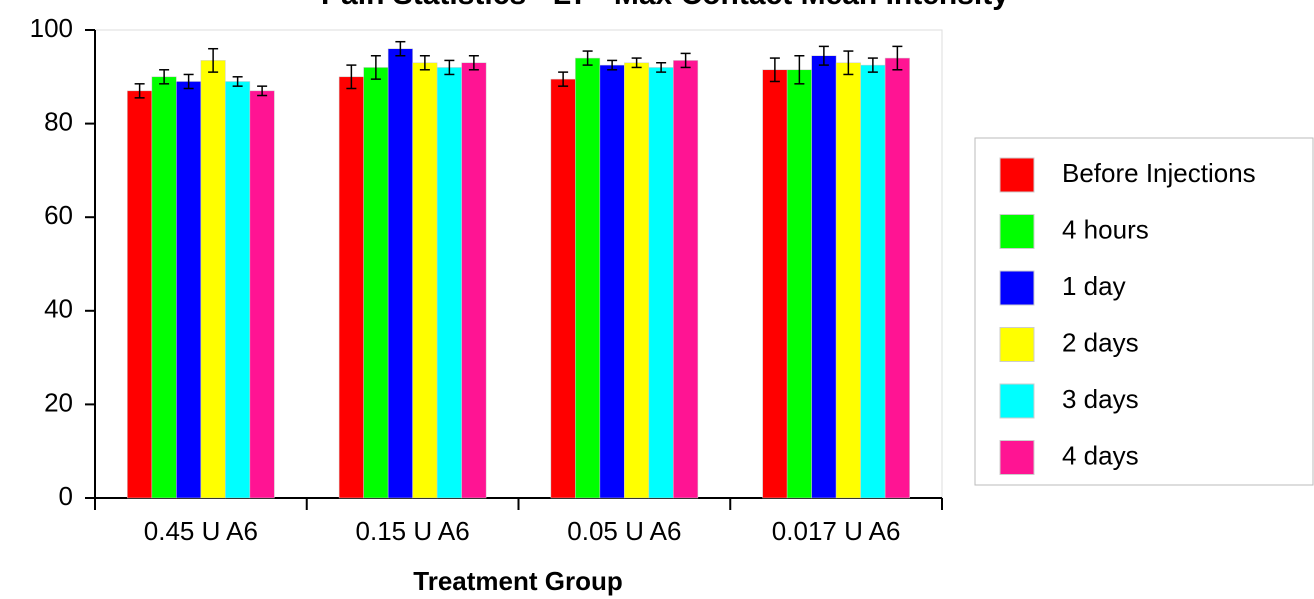 This screenshot has height=599, width=1314. I want to click on x-axis-label: Treatment Group, so click(517, 581).